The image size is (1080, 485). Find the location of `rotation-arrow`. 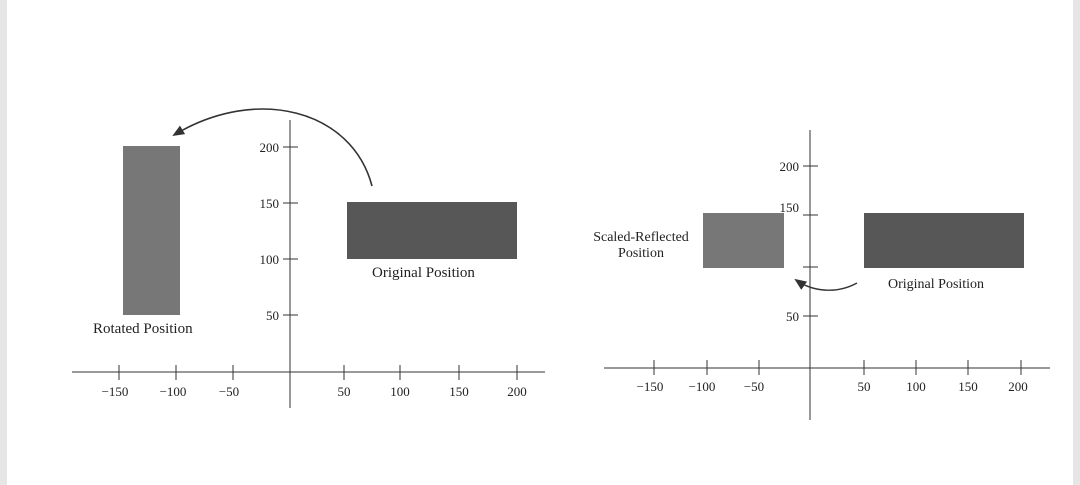

rotation-arrow is located at coordinates (272, 147).